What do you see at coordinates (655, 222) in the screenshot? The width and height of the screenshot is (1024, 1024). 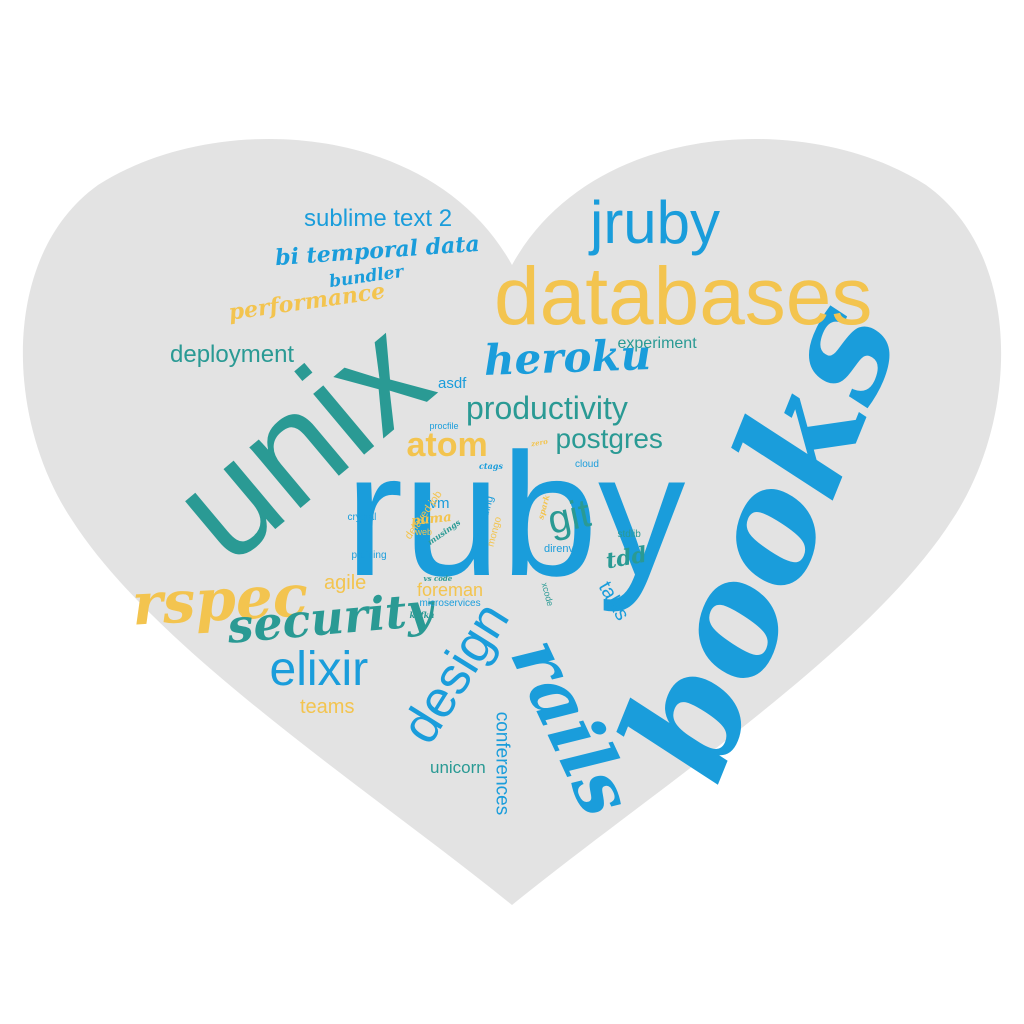 I see `word-jruby: jruby` at bounding box center [655, 222].